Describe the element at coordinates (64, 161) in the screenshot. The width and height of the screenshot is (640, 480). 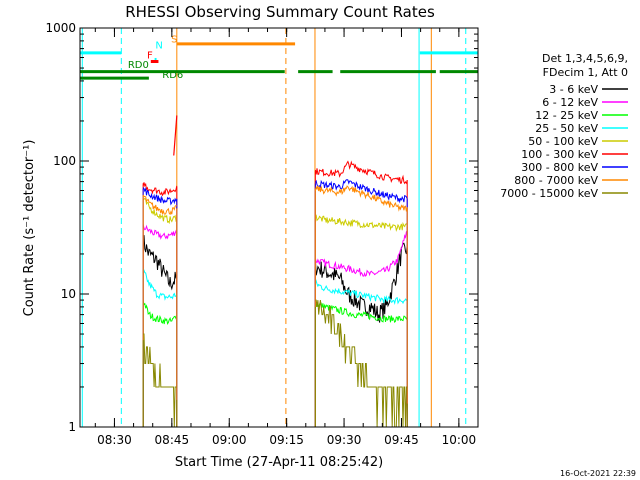
I see `y-tick-label: 100` at that location.